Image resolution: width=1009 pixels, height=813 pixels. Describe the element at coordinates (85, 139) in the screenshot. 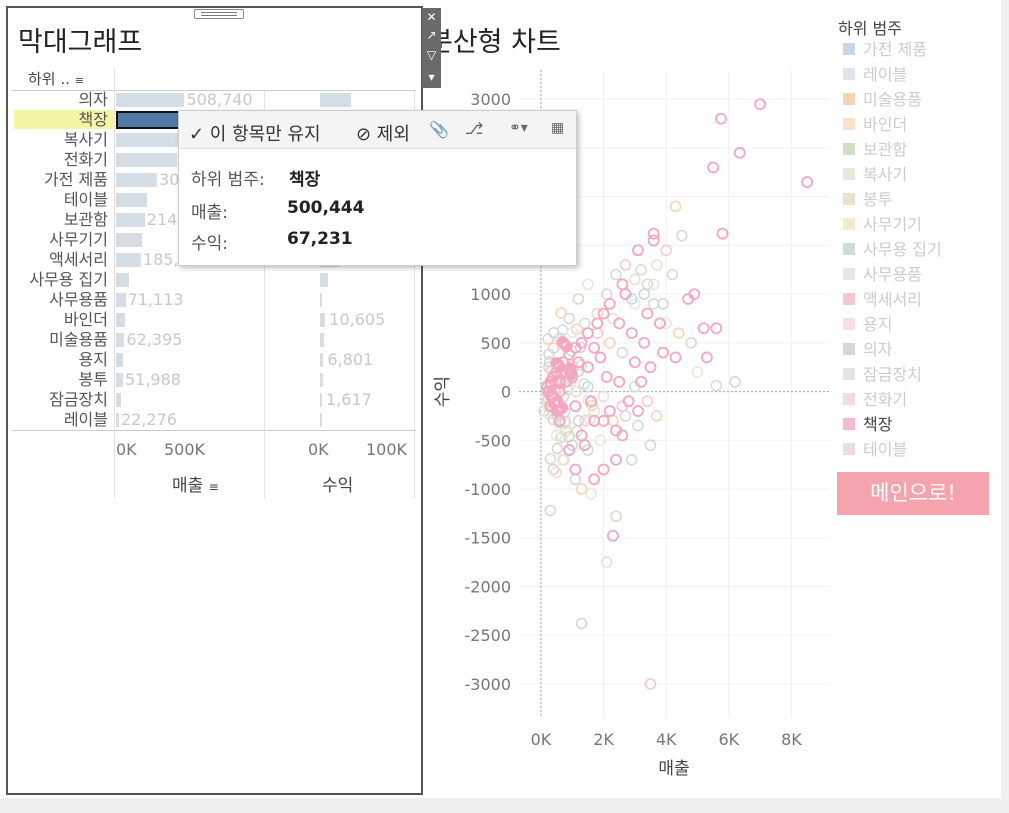

I see `row-label: 복사기` at that location.